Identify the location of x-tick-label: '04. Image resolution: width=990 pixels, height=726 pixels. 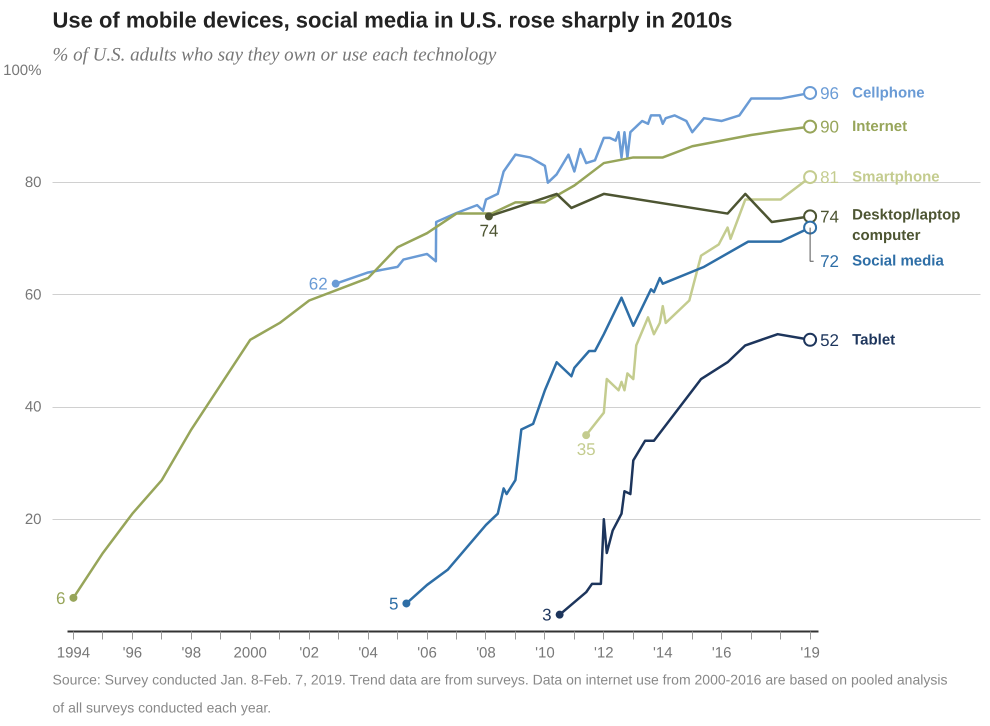
(368, 653).